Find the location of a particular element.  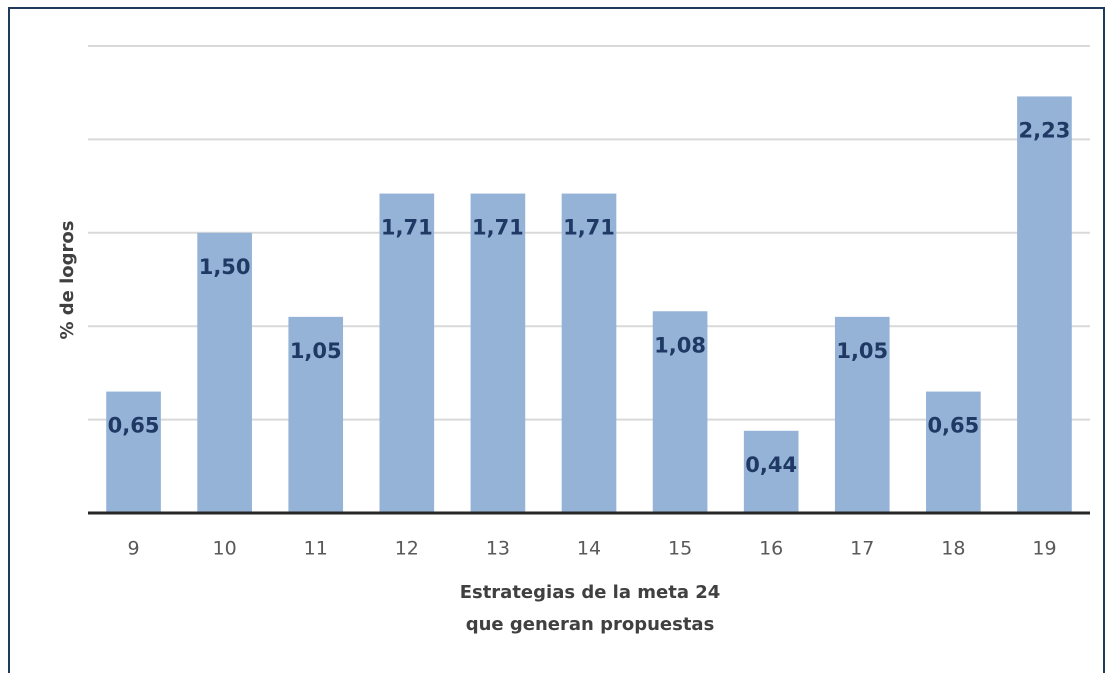

value-label: 1,50 is located at coordinates (225, 267).